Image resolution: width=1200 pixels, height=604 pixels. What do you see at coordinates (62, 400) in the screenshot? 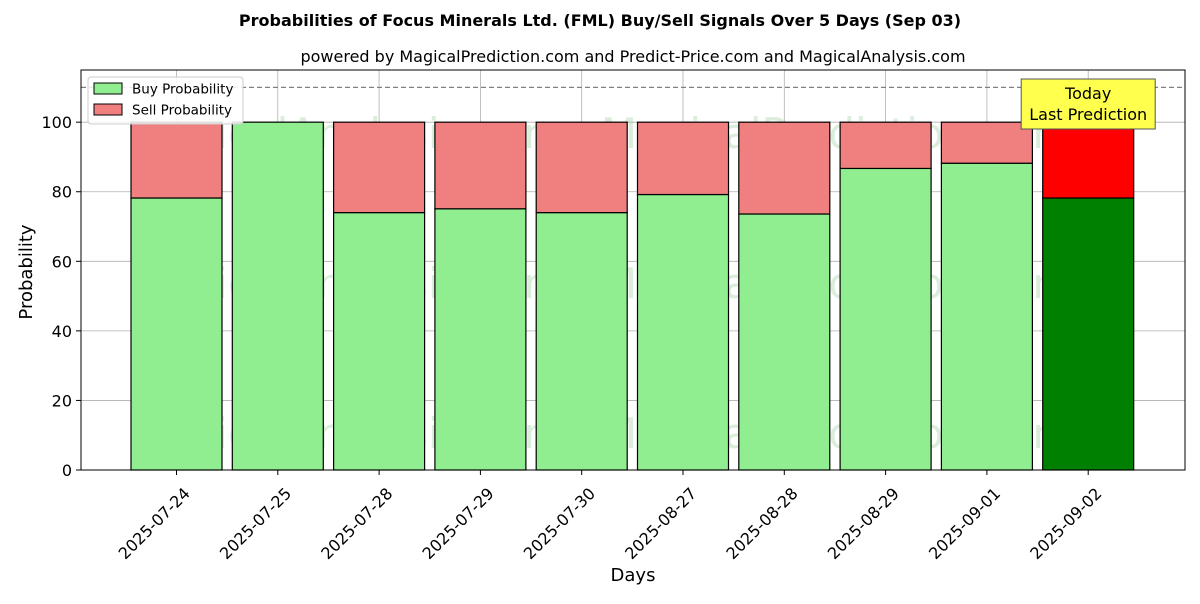
I see `y-tick-label: 20` at bounding box center [62, 400].